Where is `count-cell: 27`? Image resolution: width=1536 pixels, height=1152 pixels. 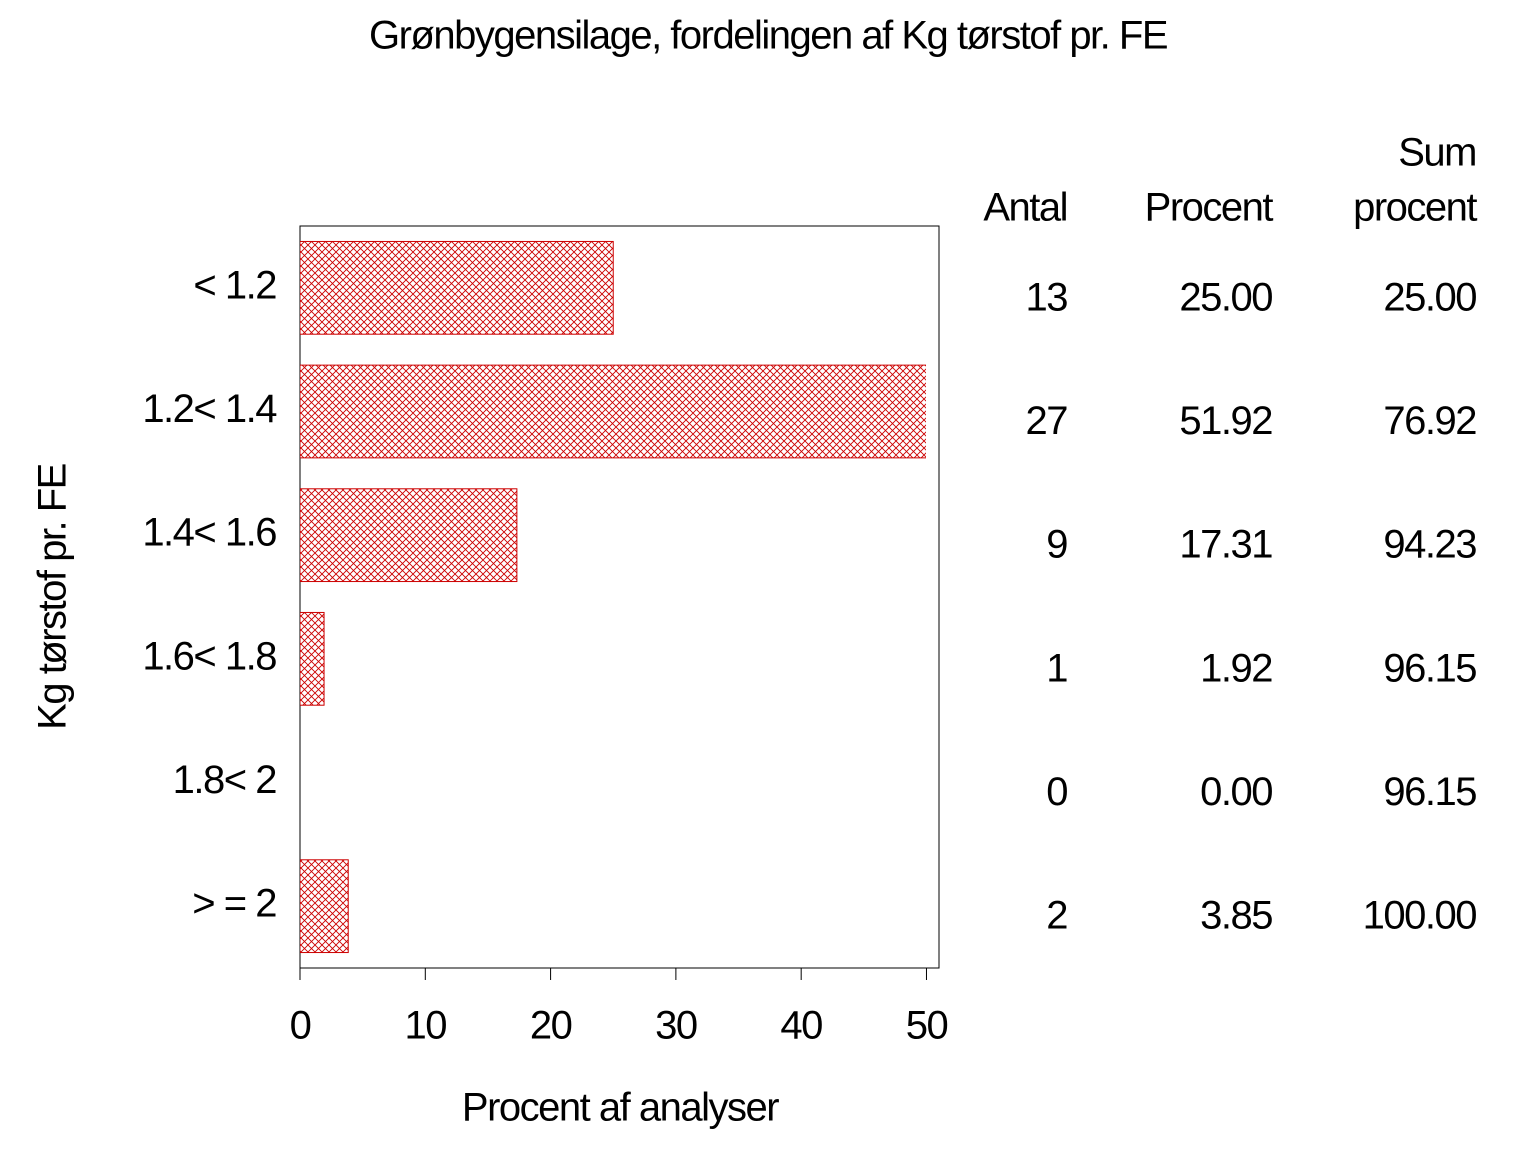
count-cell: 27 is located at coordinates (1047, 421).